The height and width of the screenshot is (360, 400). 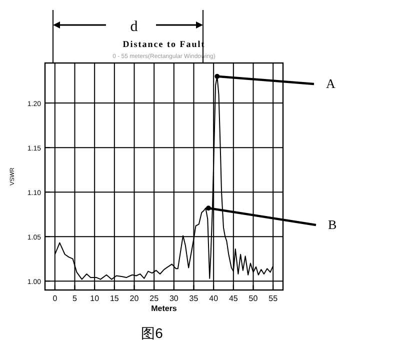 What do you see at coordinates (233, 298) in the screenshot?
I see `x-tick-label: 45` at bounding box center [233, 298].